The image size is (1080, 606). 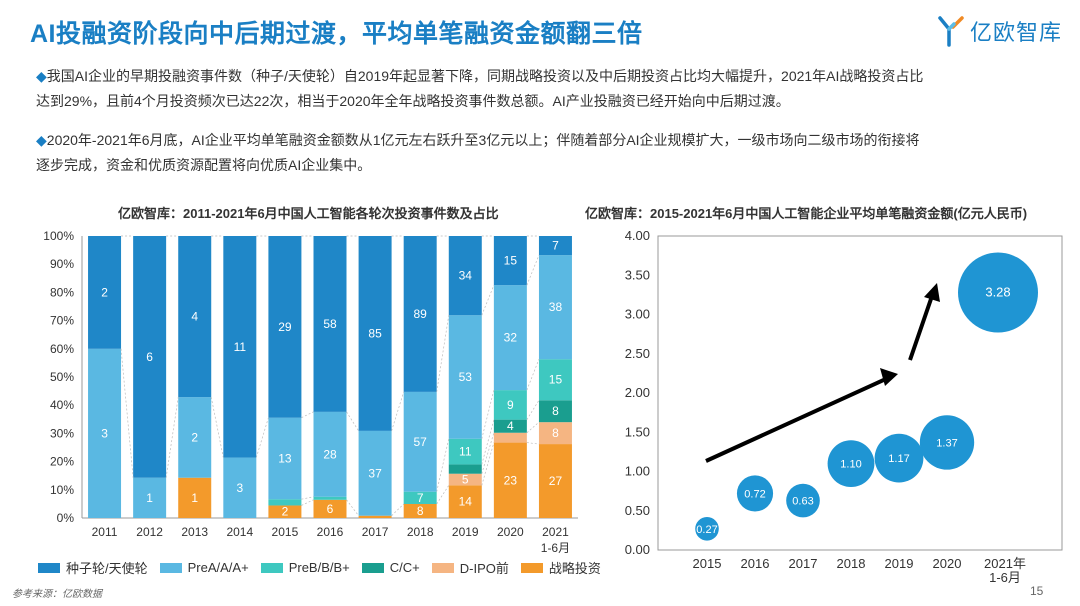 I want to click on bar-segment-label: 37, so click(x=375, y=473).